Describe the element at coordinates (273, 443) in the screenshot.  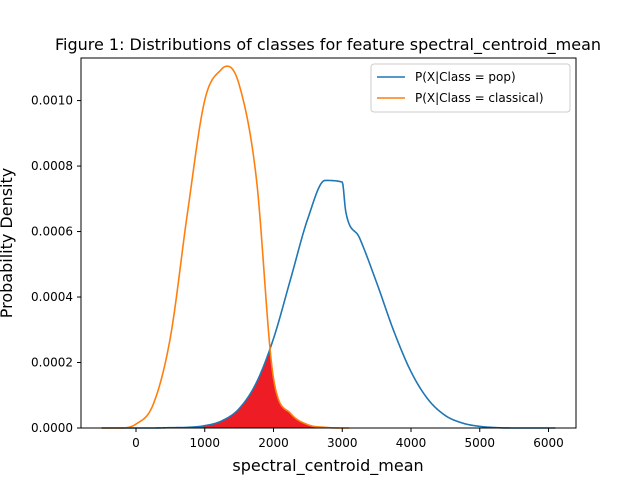
I see `x-tick-label: 2000` at that location.